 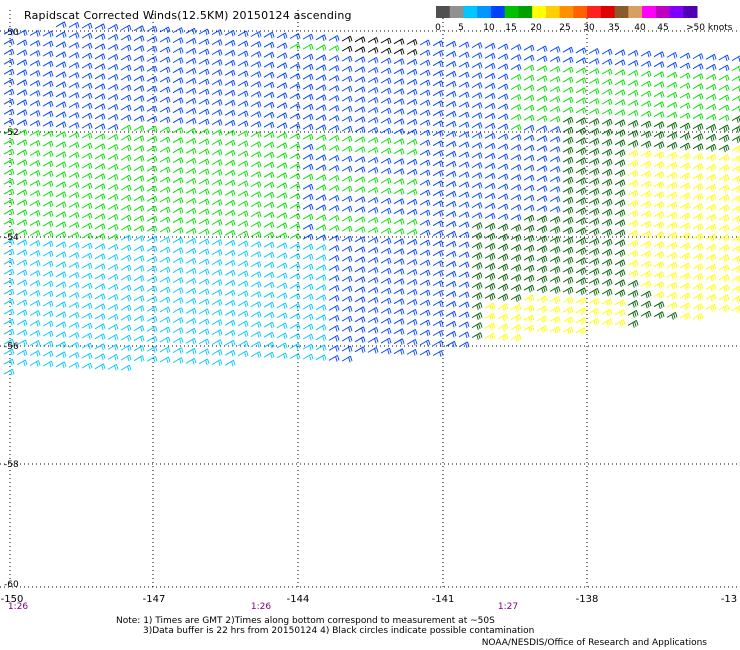 What do you see at coordinates (443, 599) in the screenshot?
I see `lon-label-141: -141` at bounding box center [443, 599].